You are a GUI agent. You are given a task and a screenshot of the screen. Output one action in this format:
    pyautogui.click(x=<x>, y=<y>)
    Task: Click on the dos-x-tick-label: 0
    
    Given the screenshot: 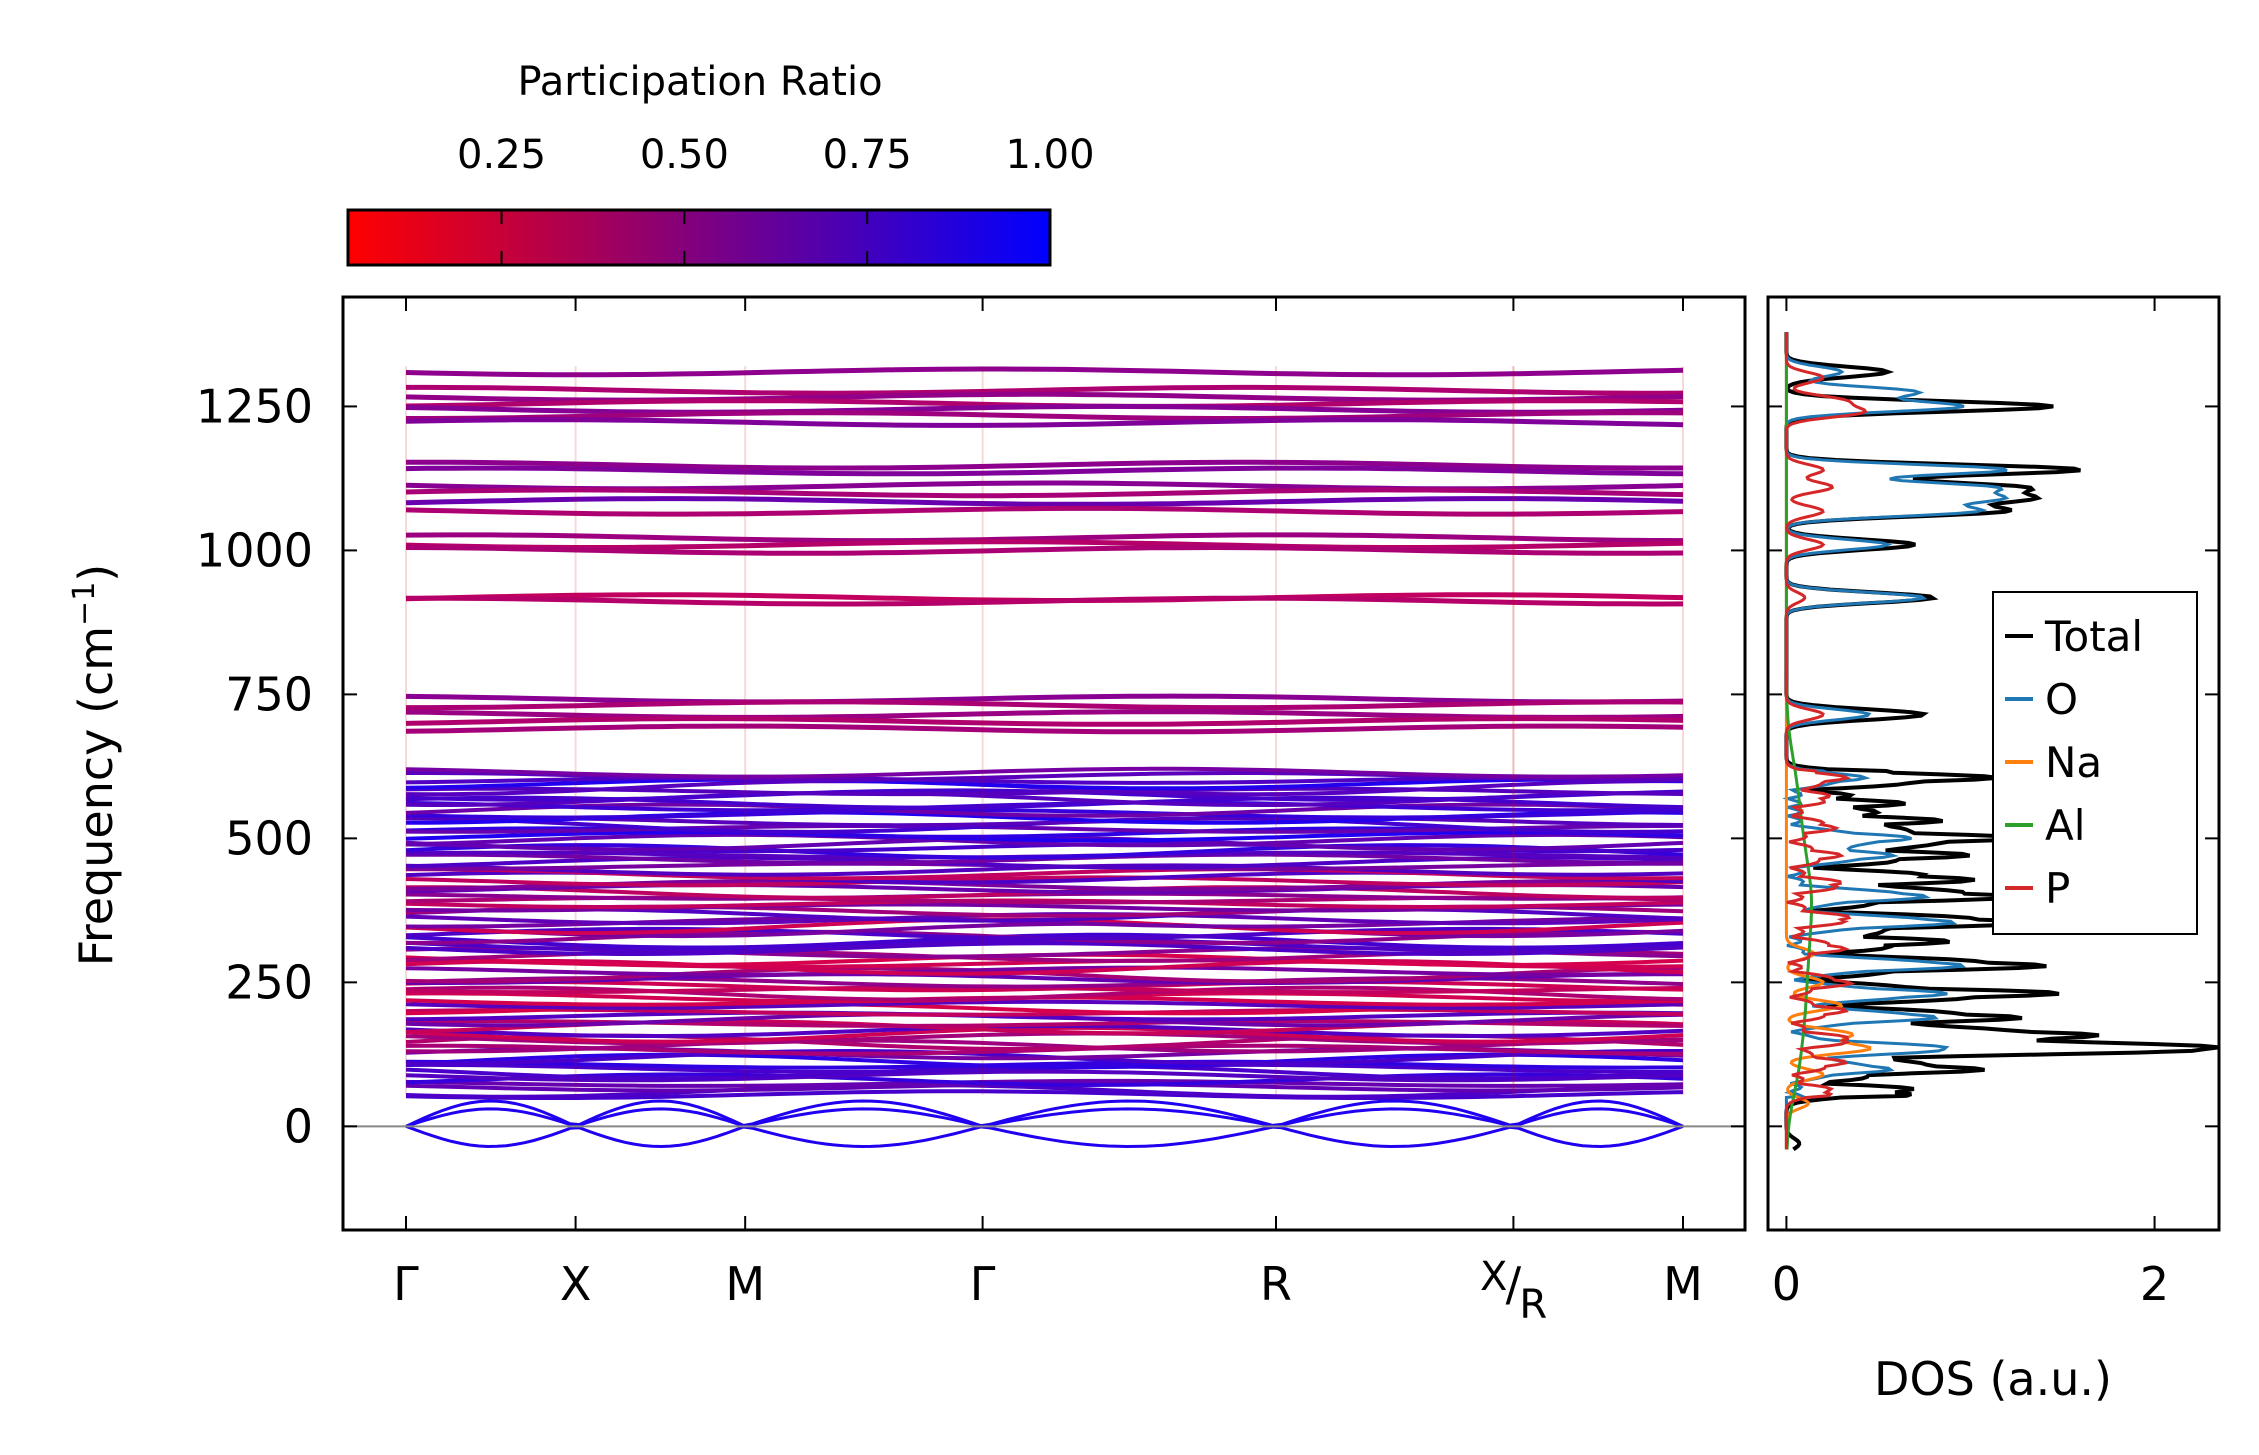 What is the action you would take?
    pyautogui.click(x=1786, y=1284)
    